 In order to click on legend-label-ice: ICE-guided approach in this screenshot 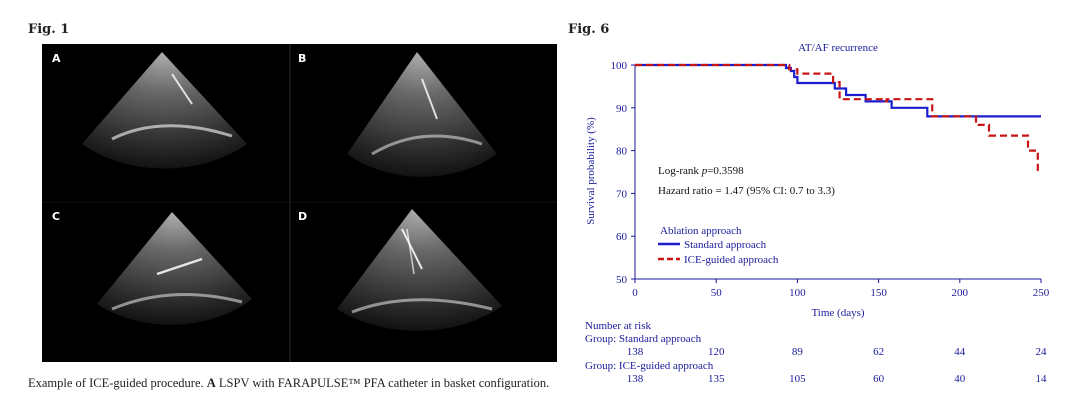, I will do `click(731, 260)`.